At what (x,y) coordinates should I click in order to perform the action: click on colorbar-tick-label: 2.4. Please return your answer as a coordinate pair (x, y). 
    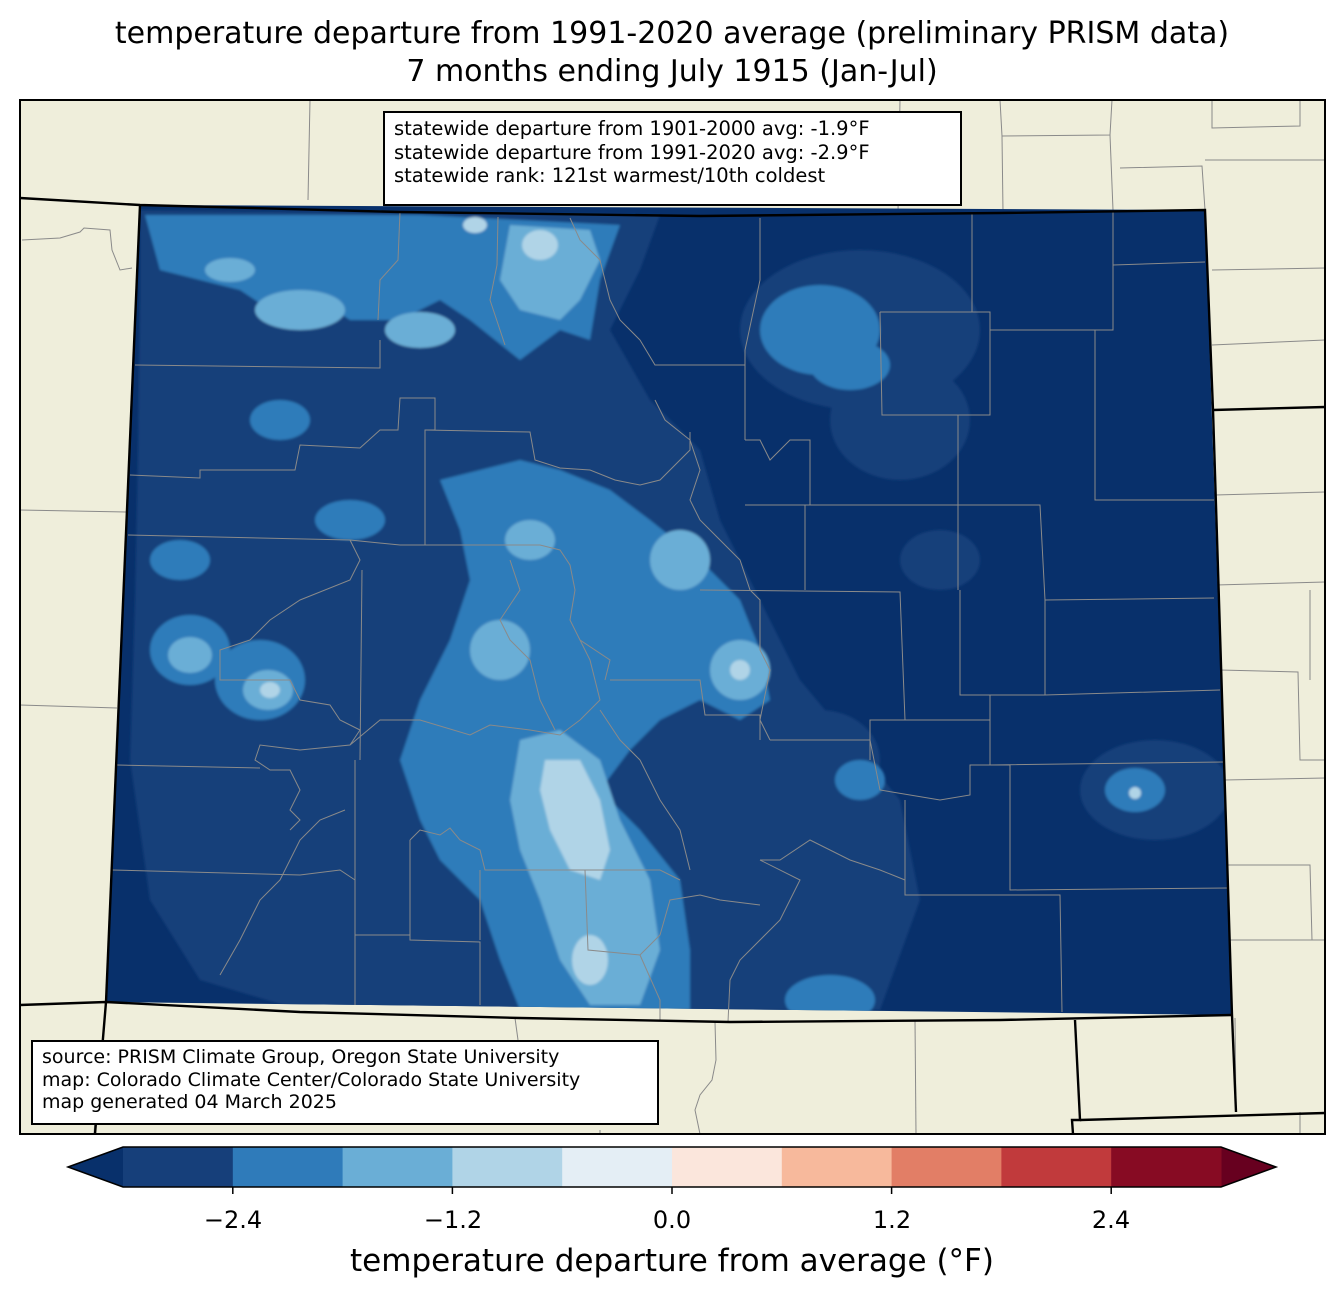
    Looking at the image, I should click on (1111, 1220).